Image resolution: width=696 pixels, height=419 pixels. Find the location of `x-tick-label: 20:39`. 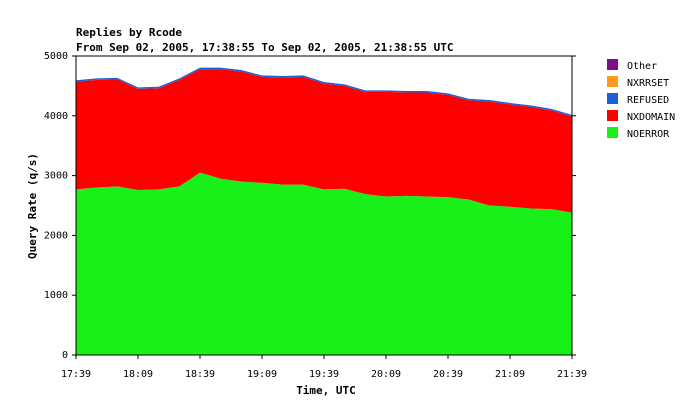

x-tick-label: 20:39 is located at coordinates (448, 374).